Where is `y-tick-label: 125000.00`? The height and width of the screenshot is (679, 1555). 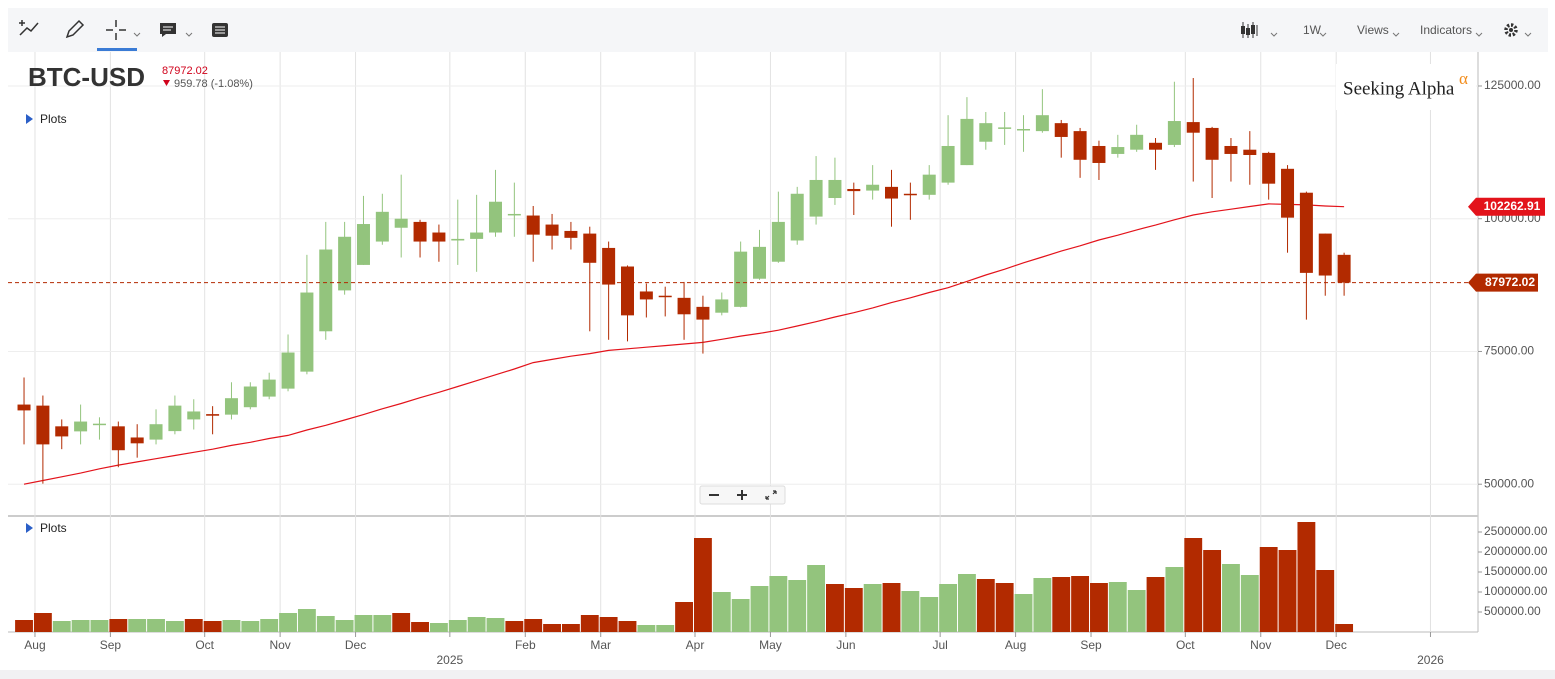
y-tick-label: 125000.00 is located at coordinates (1512, 85).